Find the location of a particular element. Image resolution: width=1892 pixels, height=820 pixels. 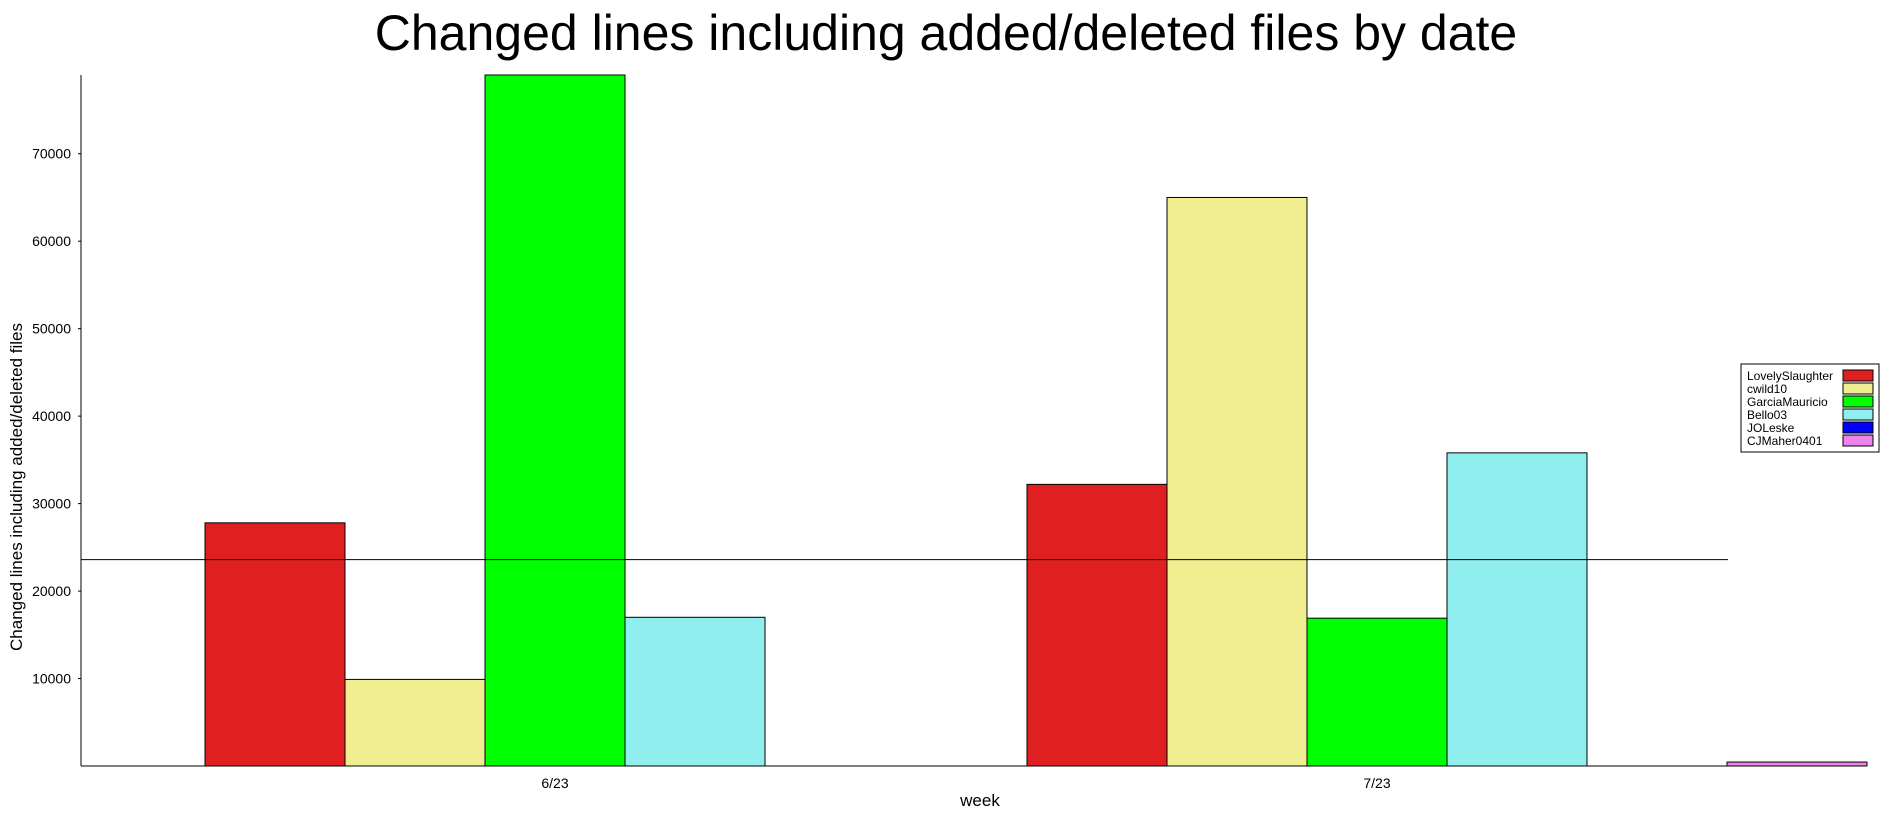

bar-LovelySlaughter-6/23 is located at coordinates (275, 644).